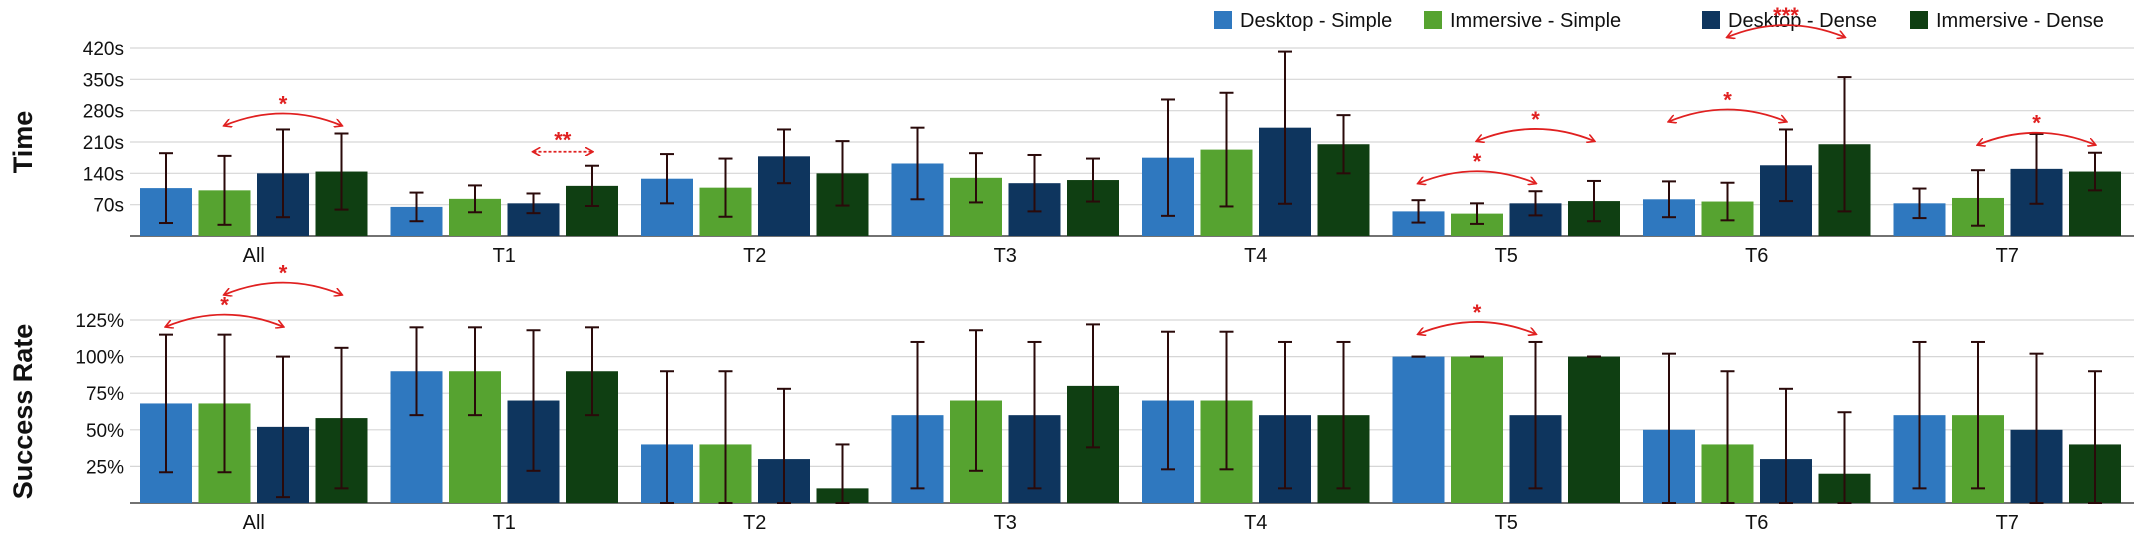 The image size is (2143, 543). I want to click on y-tick-label: 140s, so click(103, 174).